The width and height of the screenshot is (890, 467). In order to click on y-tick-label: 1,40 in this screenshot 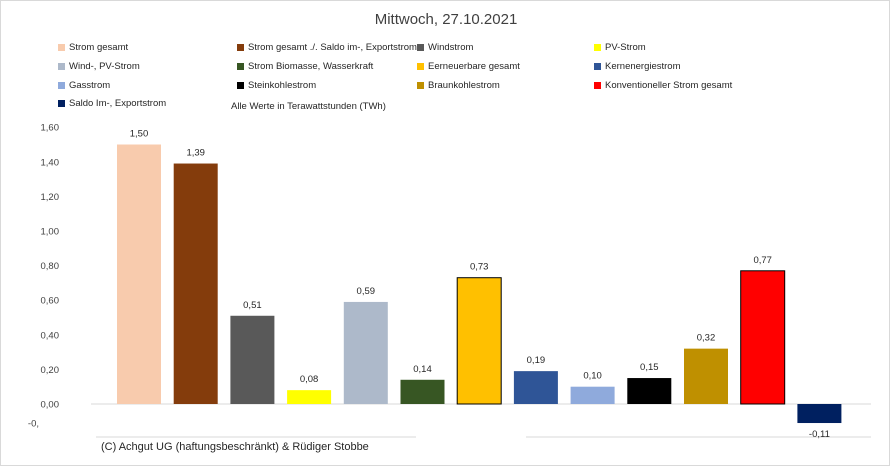, I will do `click(50, 162)`.